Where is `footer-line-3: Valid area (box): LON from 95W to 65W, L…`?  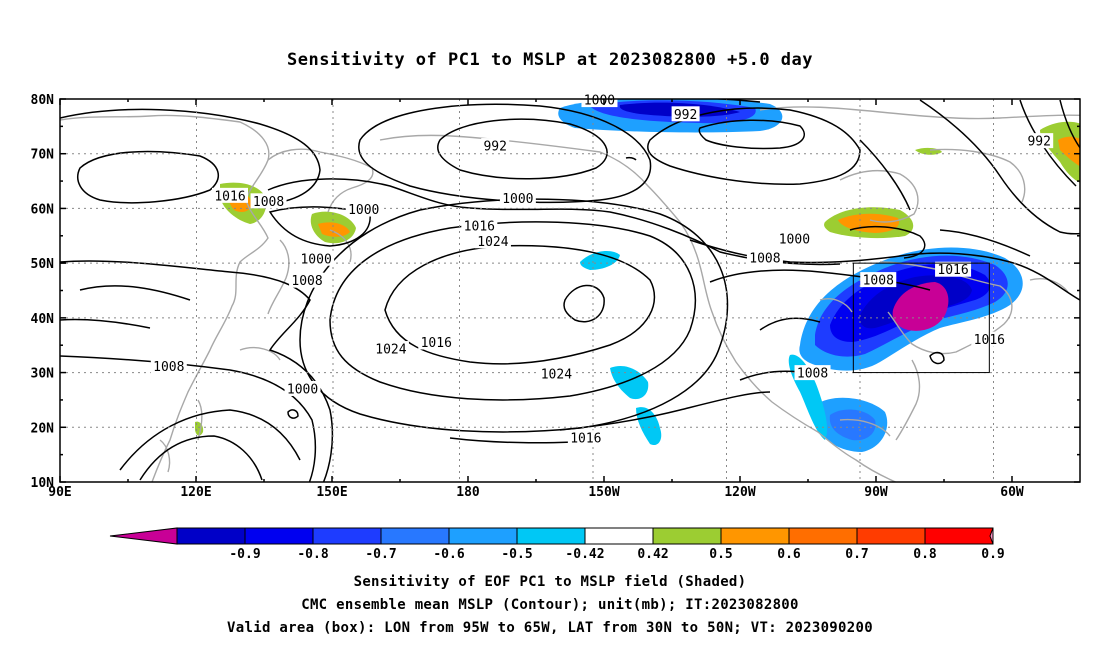 footer-line-3: Valid area (box): LON from 95W to 65W, L… is located at coordinates (550, 628).